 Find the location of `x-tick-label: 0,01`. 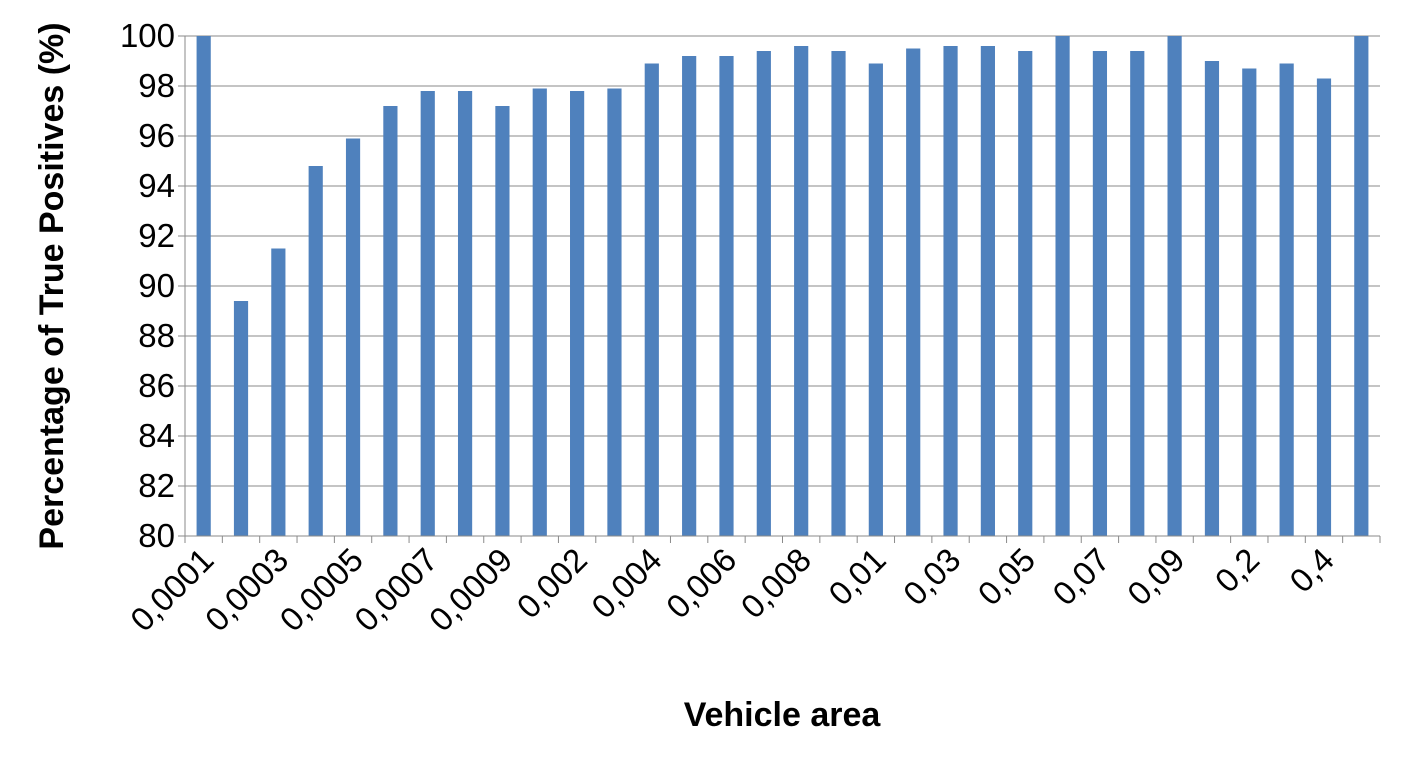

x-tick-label: 0,01 is located at coordinates (857, 577).